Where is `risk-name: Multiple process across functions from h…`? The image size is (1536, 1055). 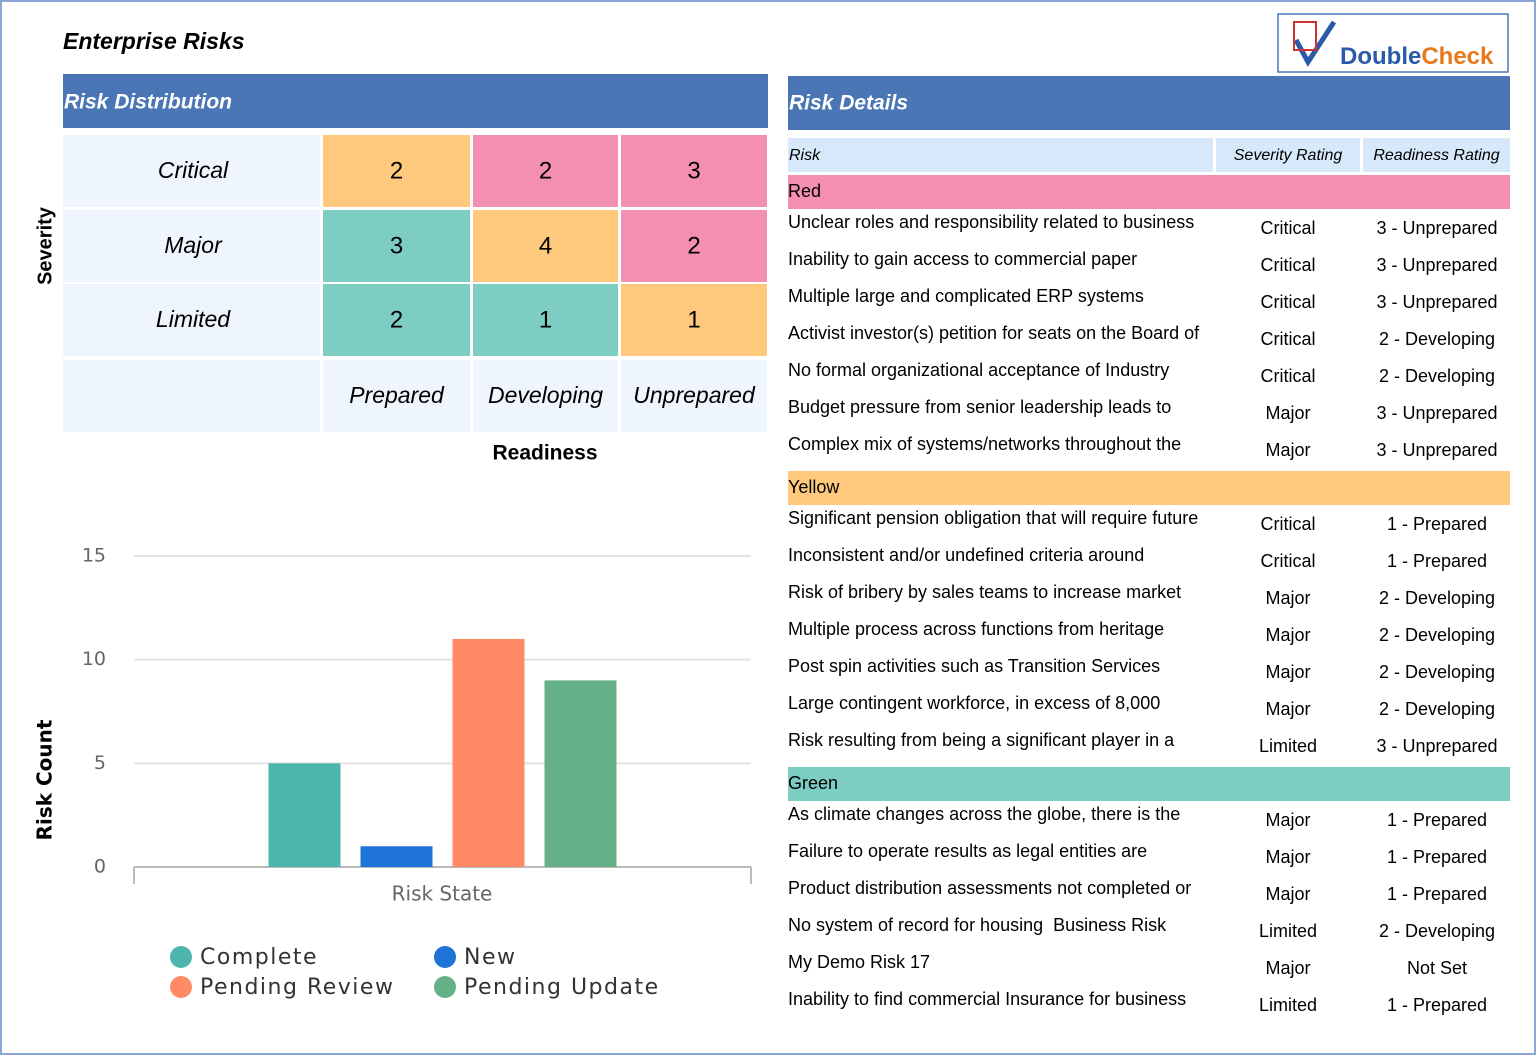
risk-name: Multiple process across functions from h… is located at coordinates (976, 629).